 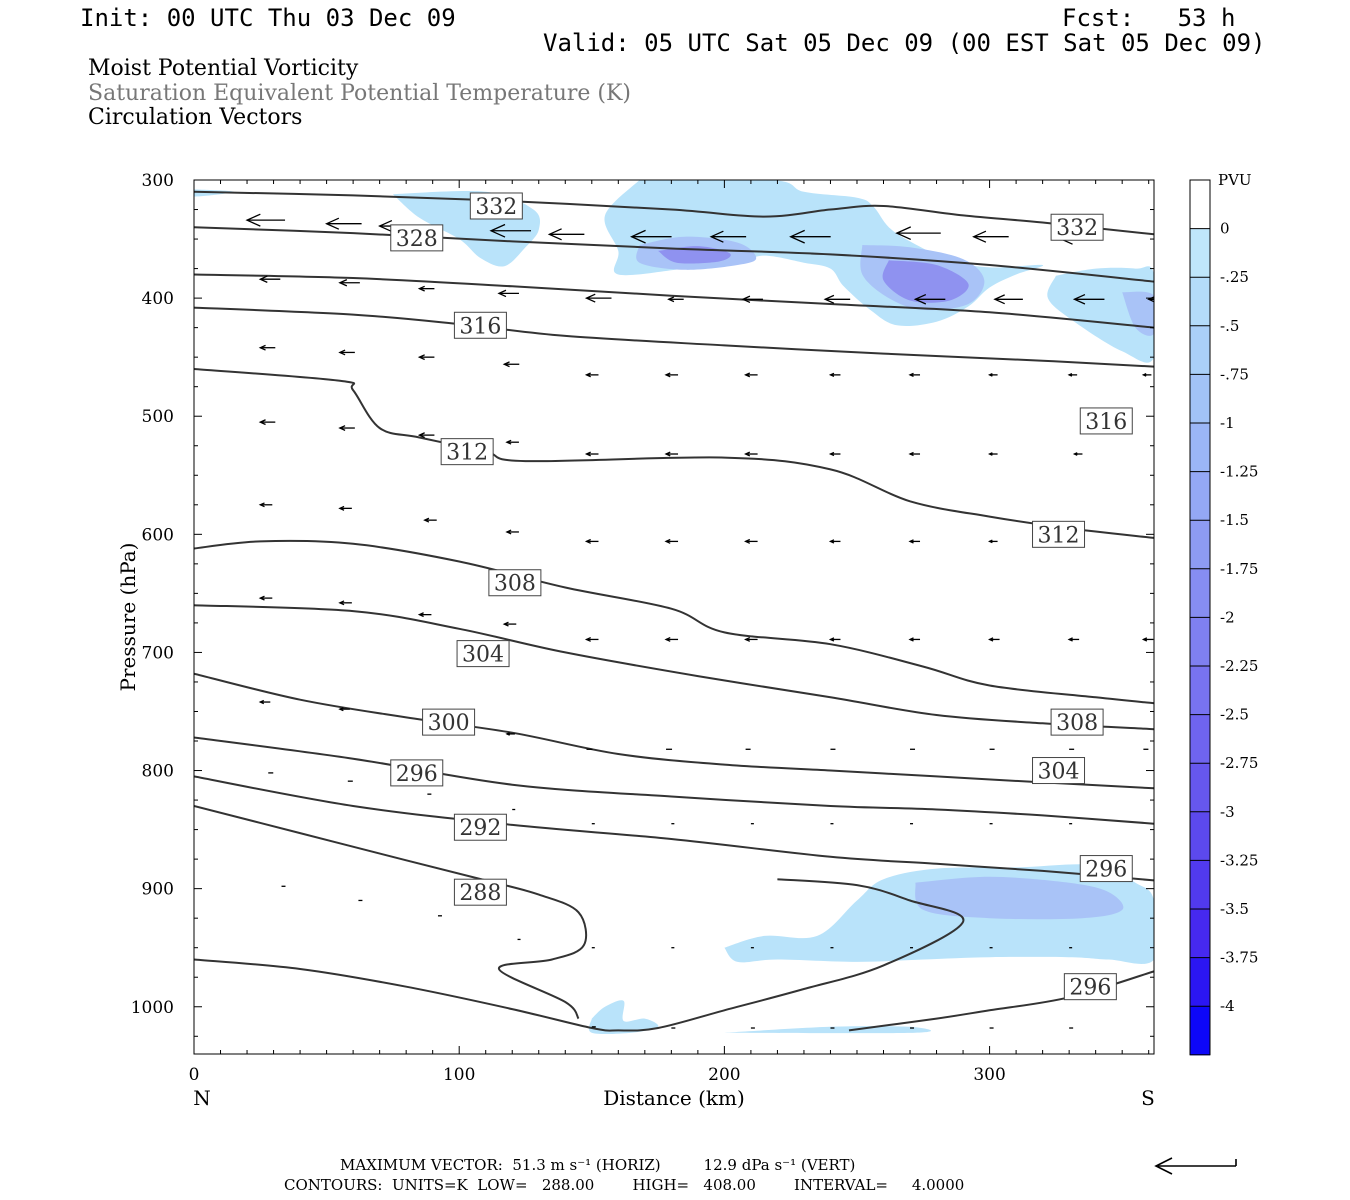 What do you see at coordinates (417, 239) in the screenshot?
I see `contour-label: 328` at bounding box center [417, 239].